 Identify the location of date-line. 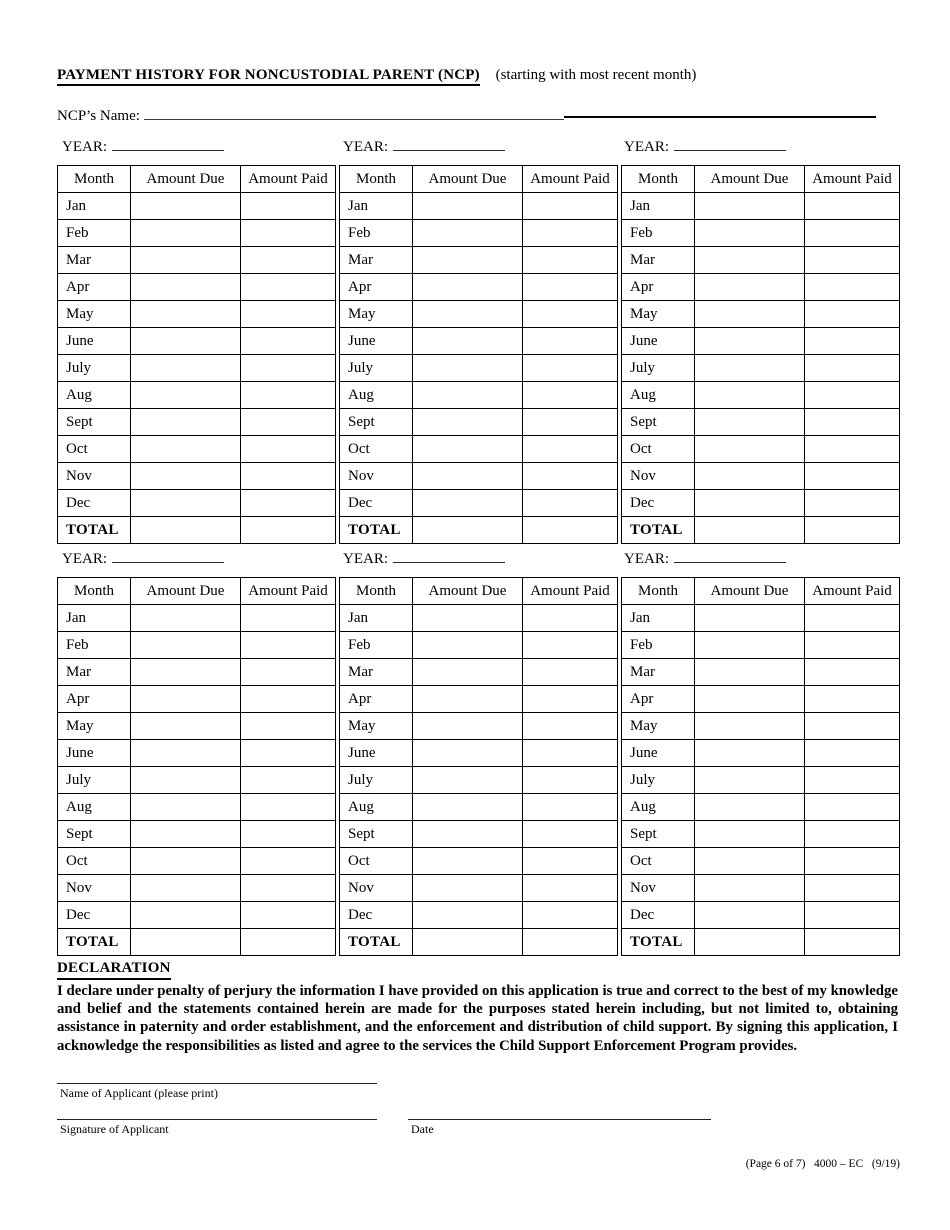
(559, 1119).